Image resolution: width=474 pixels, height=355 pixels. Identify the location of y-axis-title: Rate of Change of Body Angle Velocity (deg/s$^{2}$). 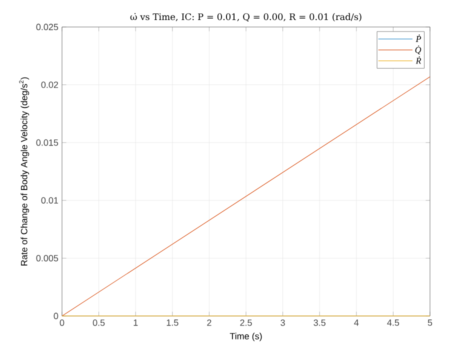
(24, 171).